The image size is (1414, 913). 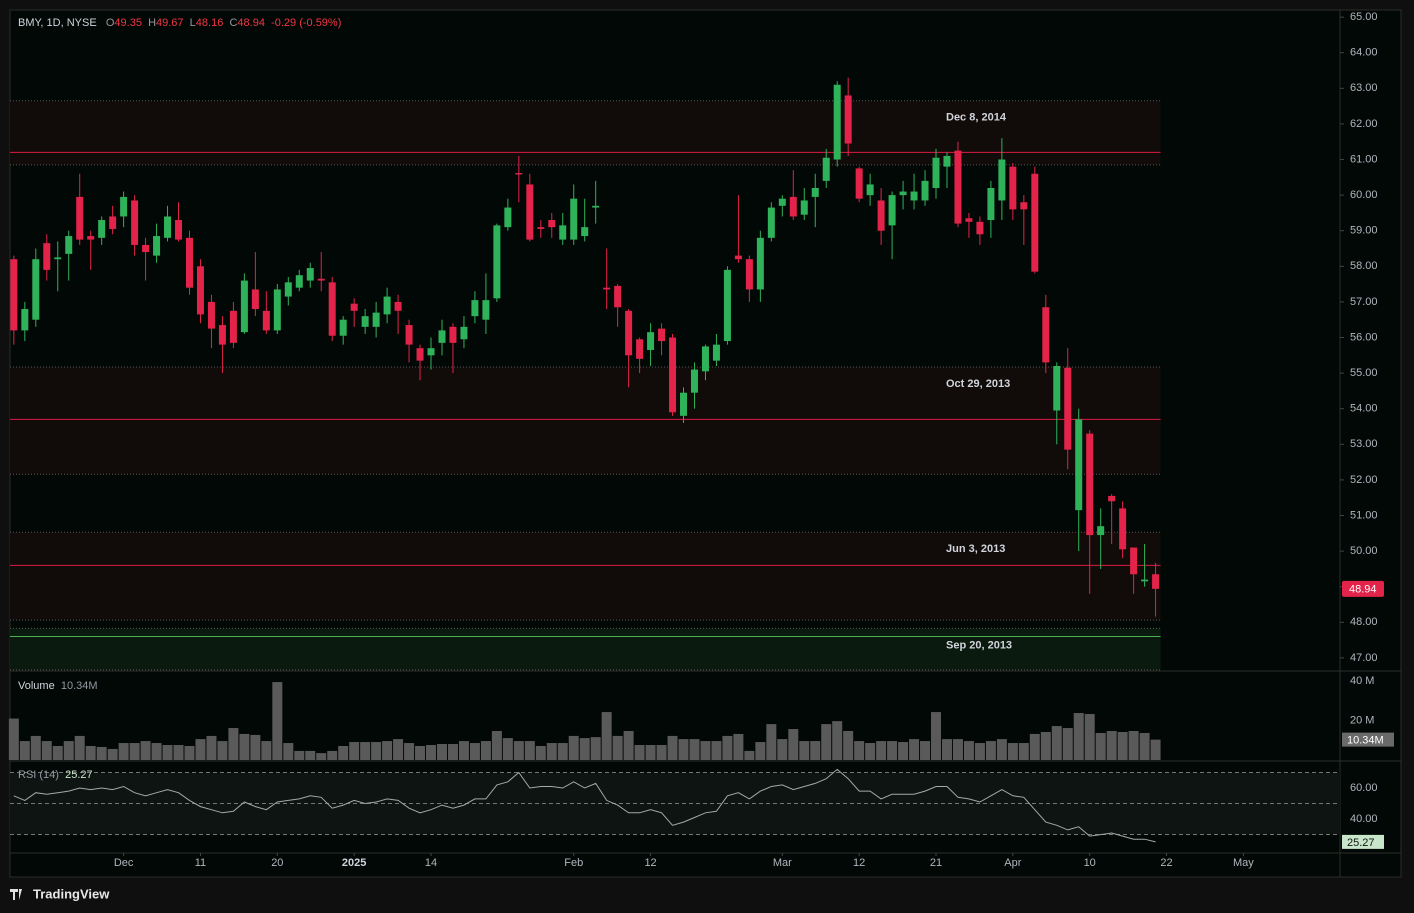 I want to click on ohlc-value: 48.16, so click(x=209, y=23).